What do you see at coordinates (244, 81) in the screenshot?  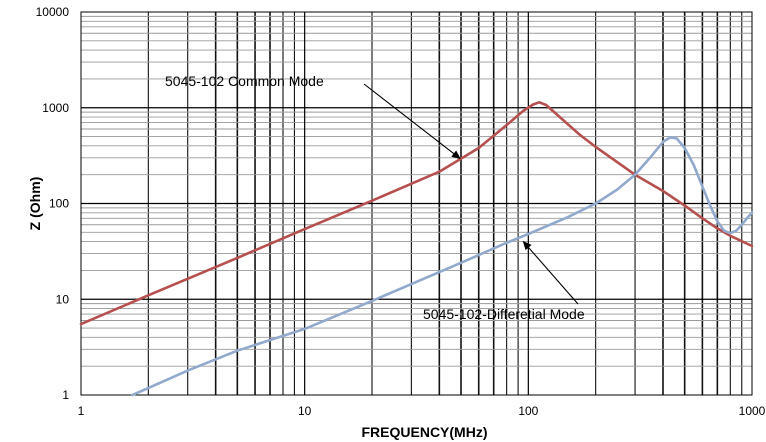 I see `annotation-common-mode: 5045-102 Common Mode` at bounding box center [244, 81].